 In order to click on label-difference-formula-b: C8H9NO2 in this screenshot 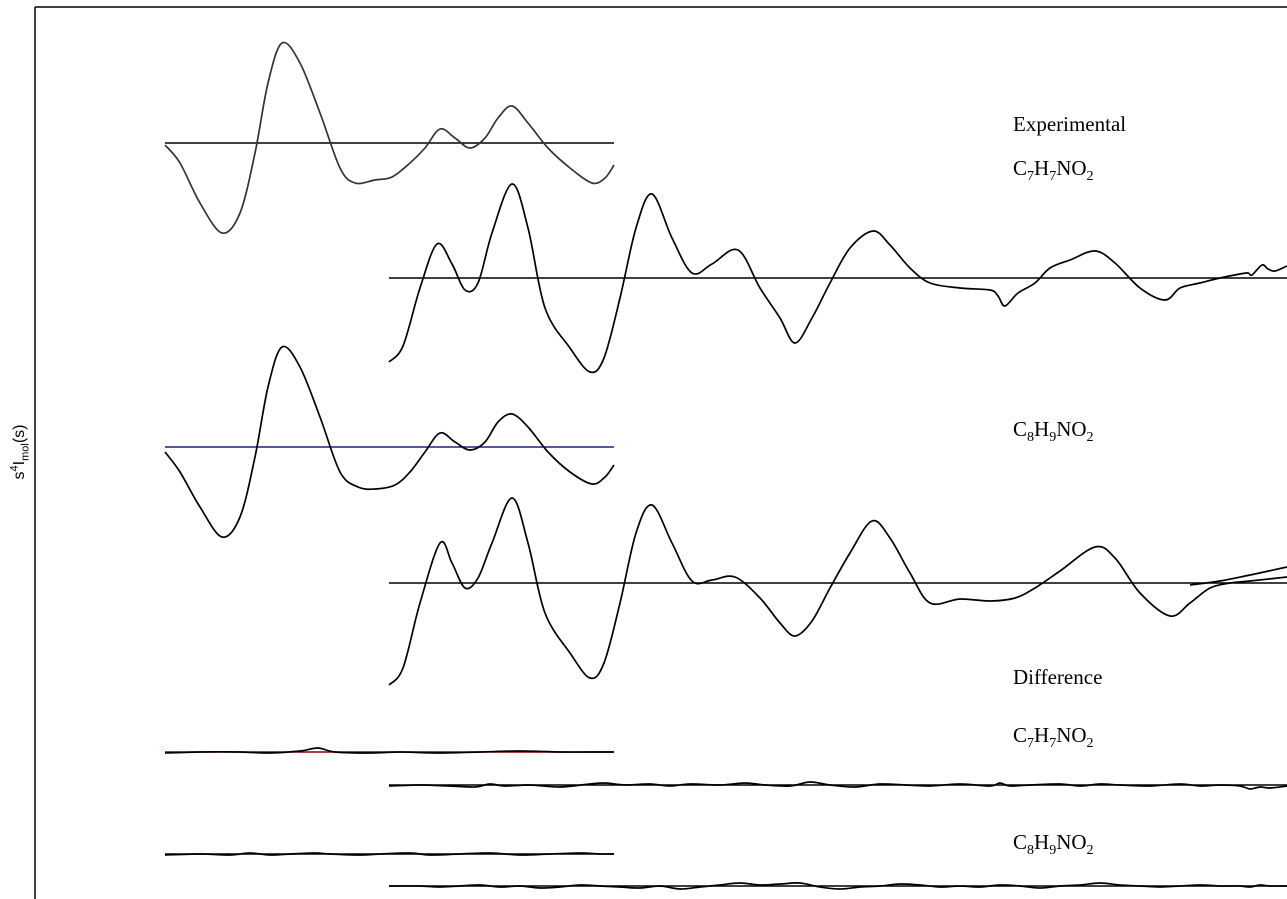, I will do `click(1053, 844)`.